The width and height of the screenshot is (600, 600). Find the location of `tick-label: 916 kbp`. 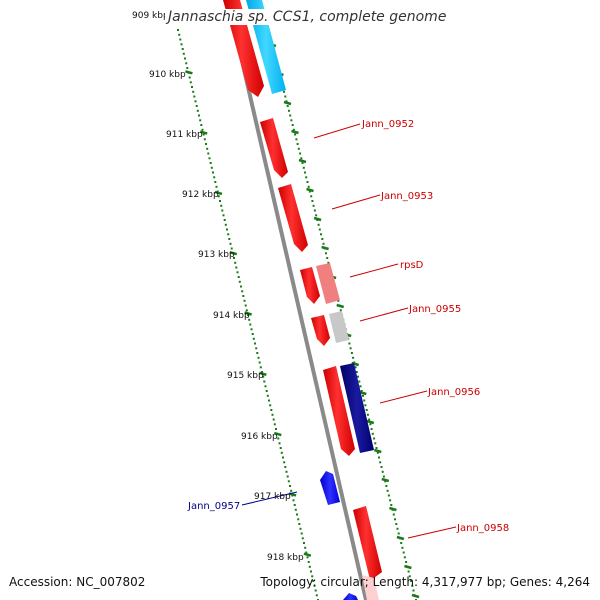

tick-label: 916 kbp is located at coordinates (259, 437).